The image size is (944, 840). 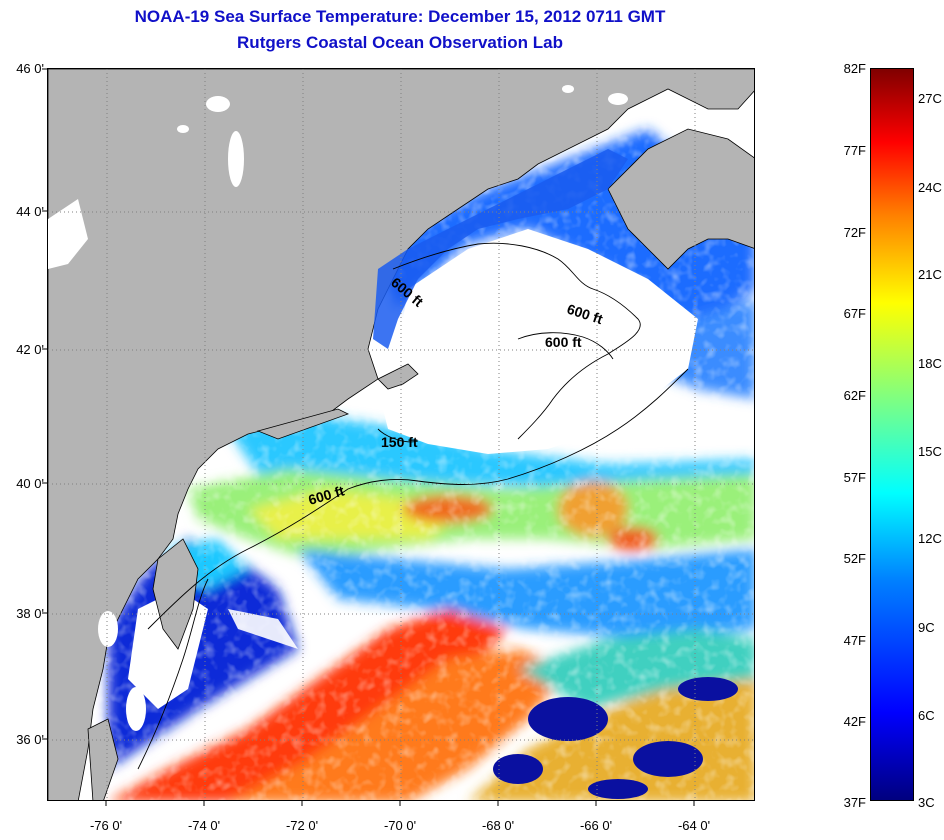 What do you see at coordinates (399, 442) in the screenshot?
I see `contour-label-4: 150 ft` at bounding box center [399, 442].